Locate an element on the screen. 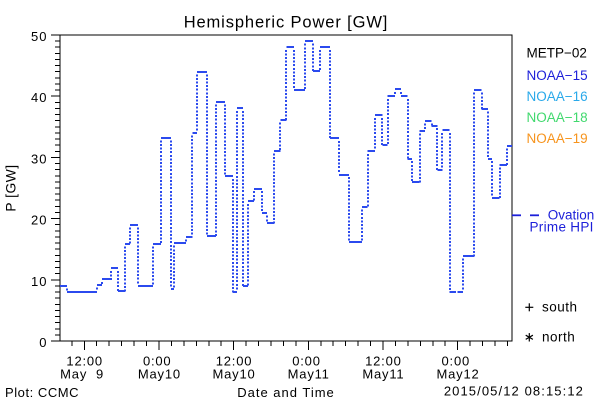 This screenshot has height=400, width=600. svg-text: Ovation is located at coordinates (571, 215).